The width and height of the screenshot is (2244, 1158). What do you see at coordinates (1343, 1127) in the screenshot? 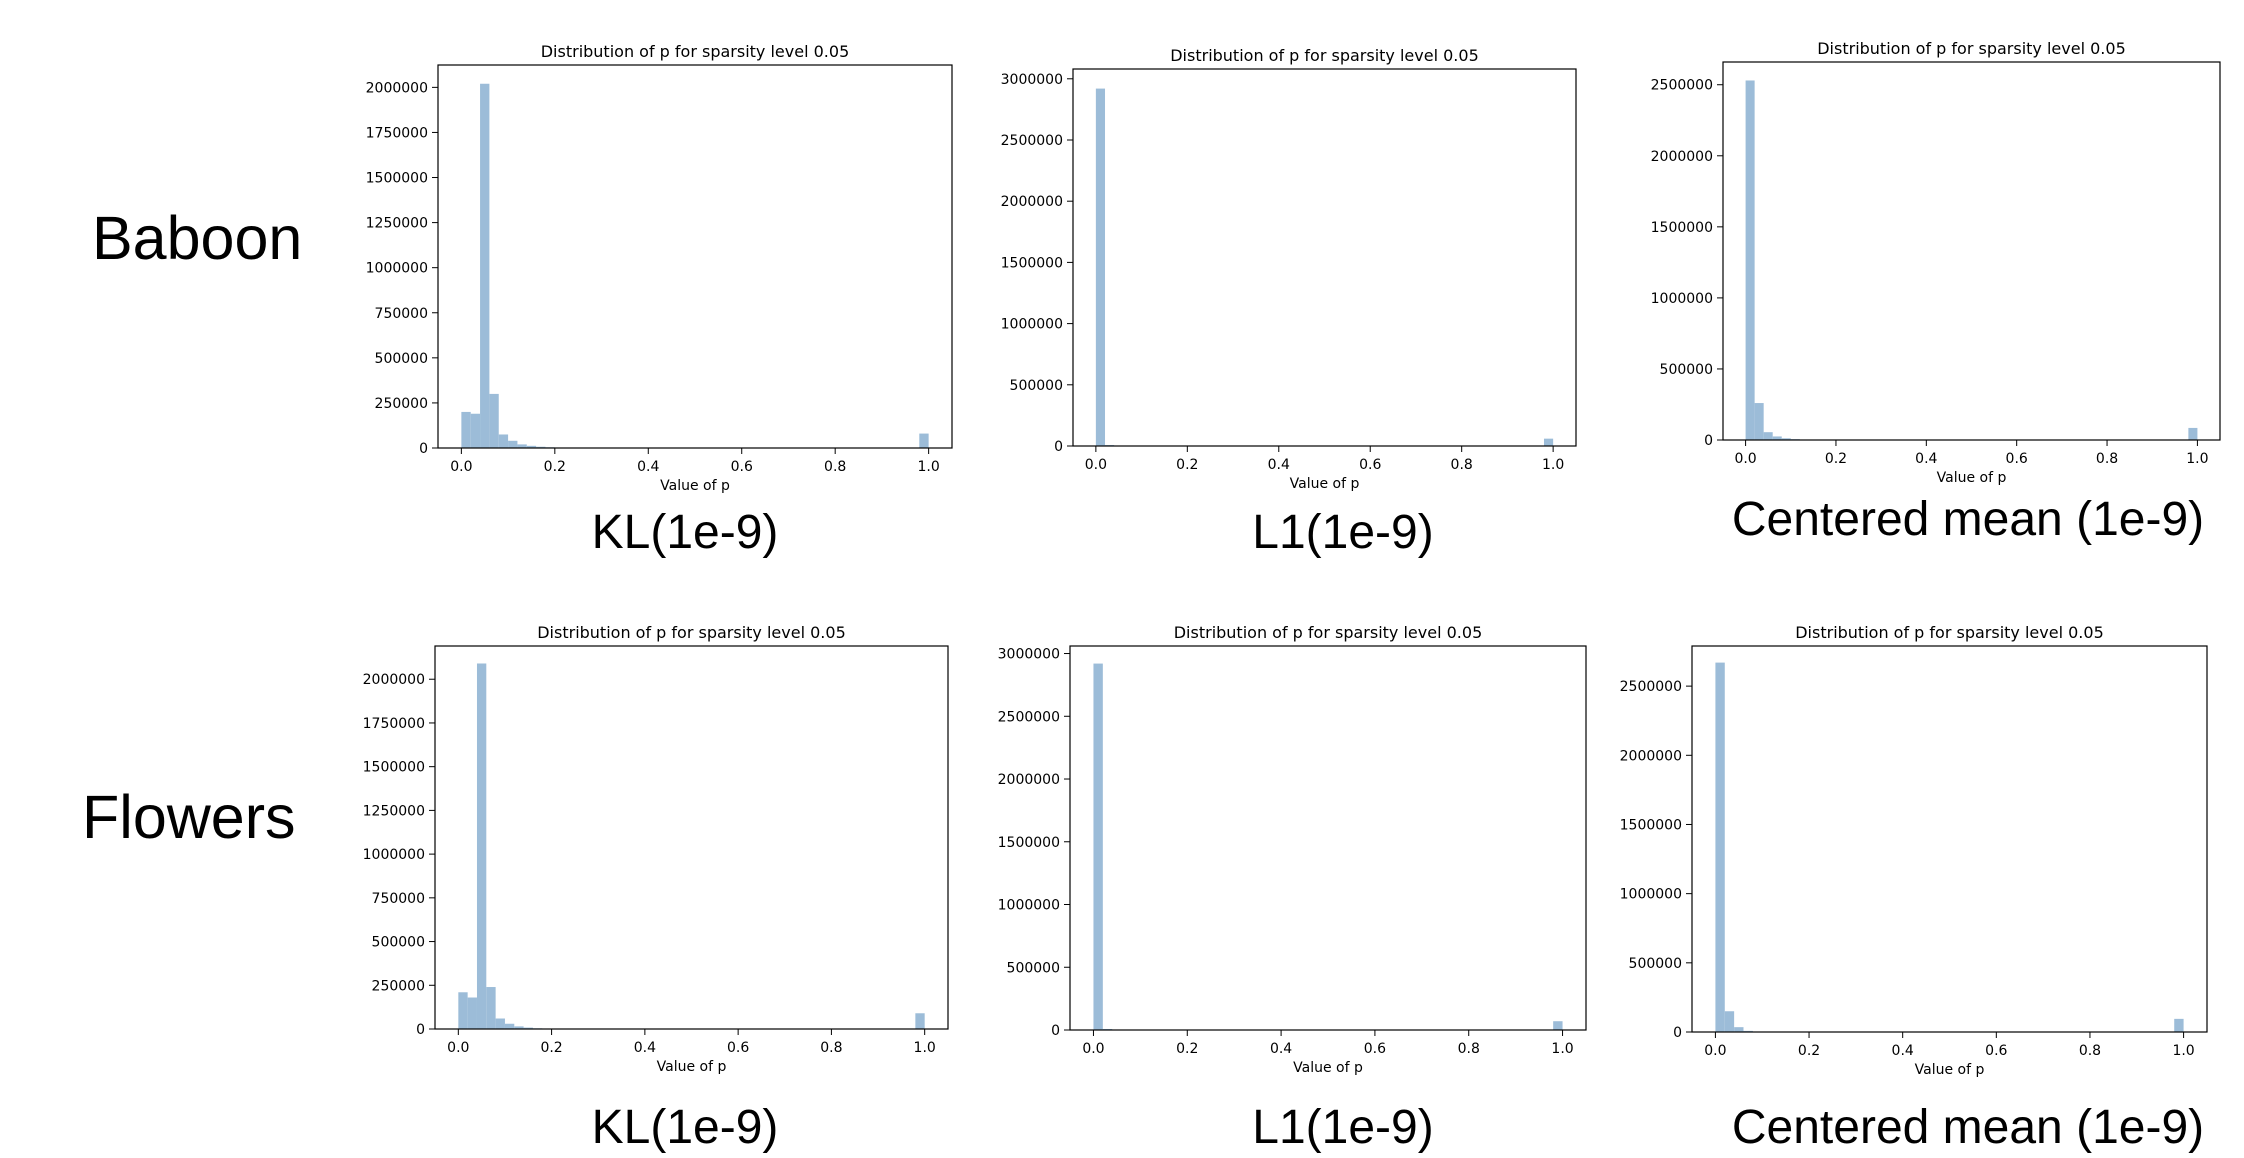
I see `caption-l1-flowers: L1(1e-9)` at bounding box center [1343, 1127].